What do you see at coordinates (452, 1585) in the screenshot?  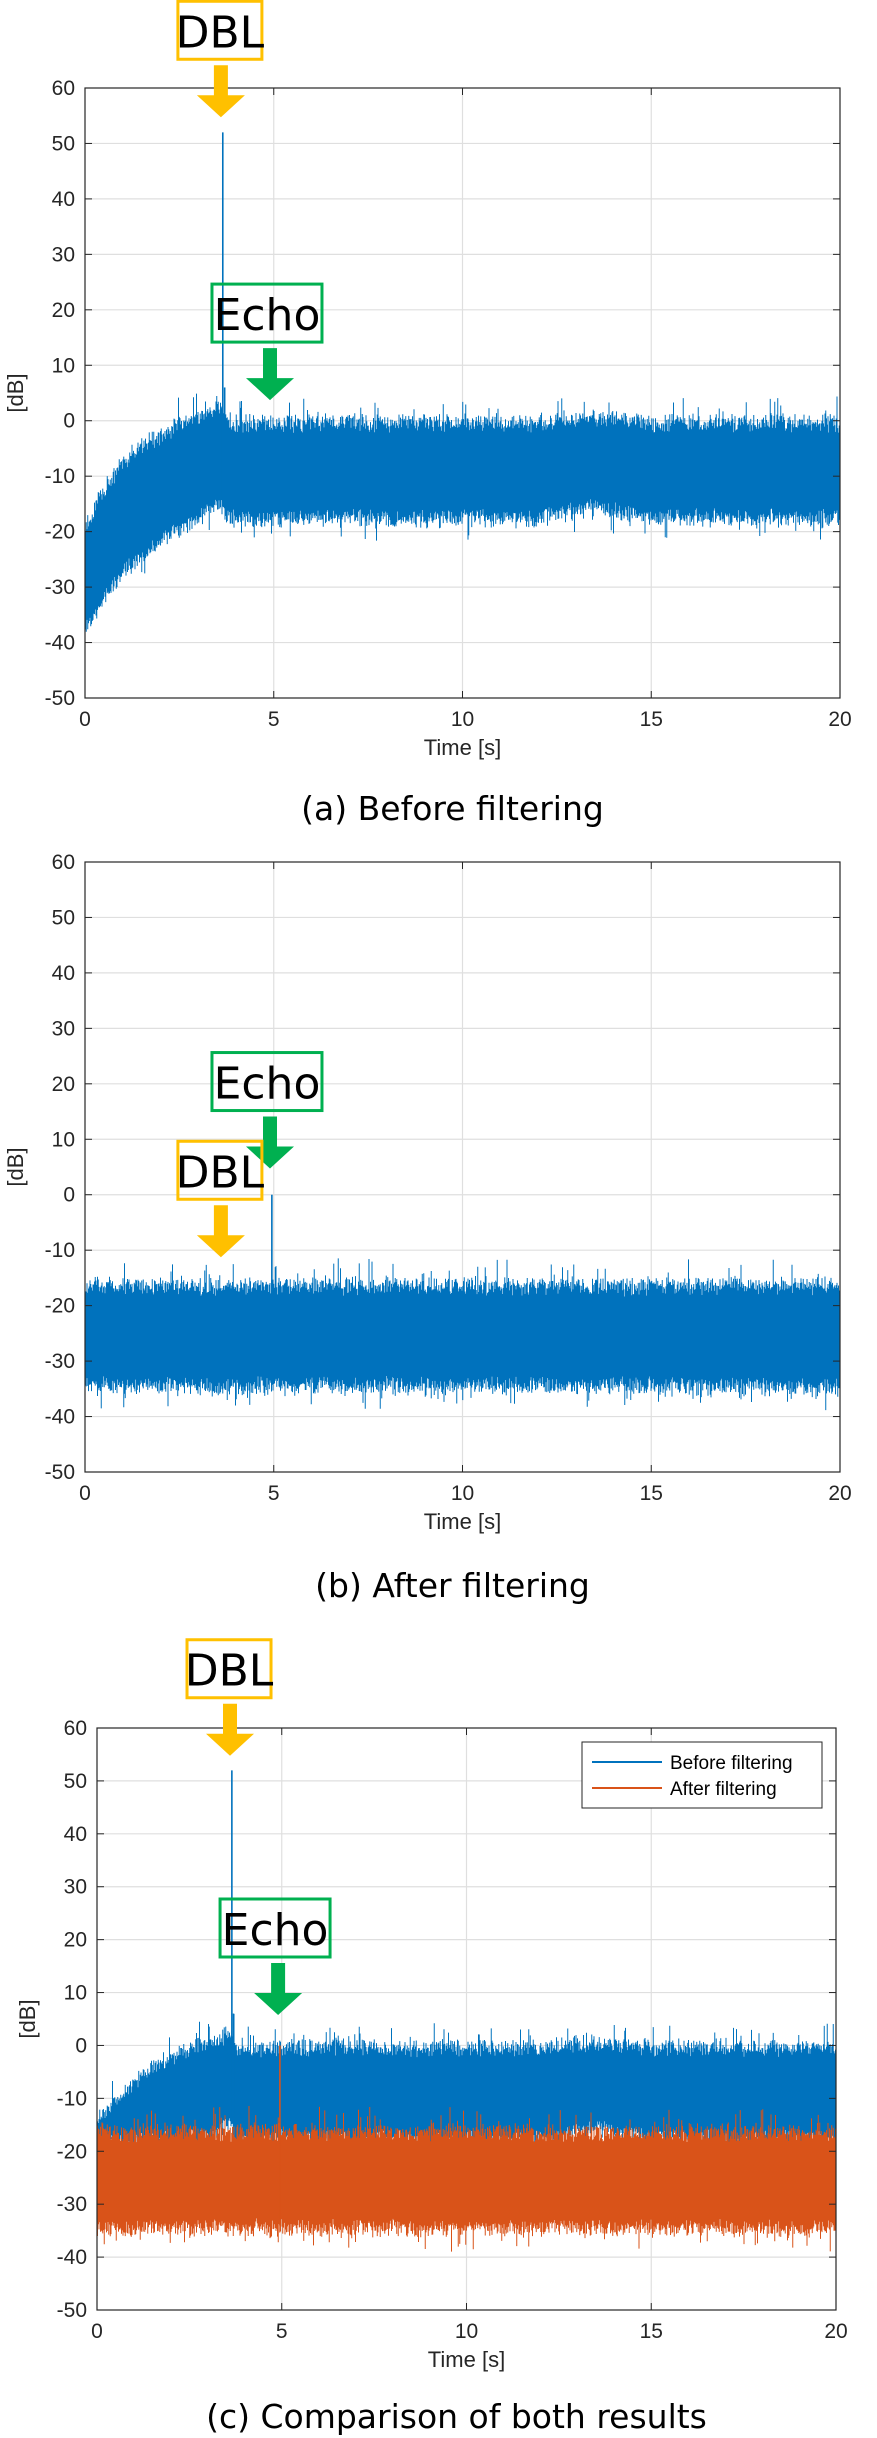 I see `panel-caption: (b) After filtering` at bounding box center [452, 1585].